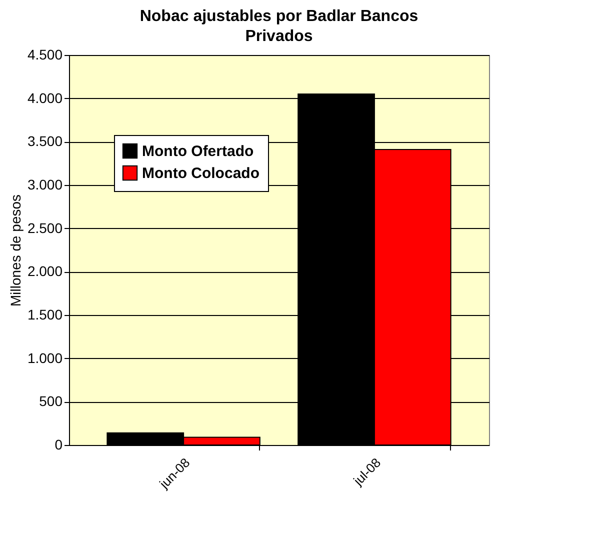 The height and width of the screenshot is (551, 601). Describe the element at coordinates (45, 141) in the screenshot. I see `y-tick-label: 3.500` at that location.